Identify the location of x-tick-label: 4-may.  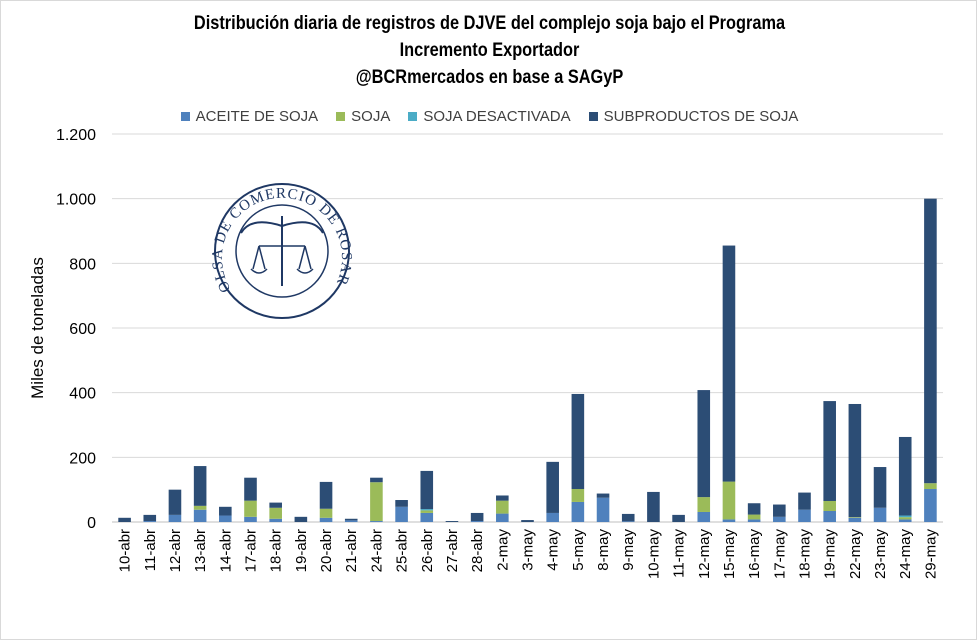
(553, 550).